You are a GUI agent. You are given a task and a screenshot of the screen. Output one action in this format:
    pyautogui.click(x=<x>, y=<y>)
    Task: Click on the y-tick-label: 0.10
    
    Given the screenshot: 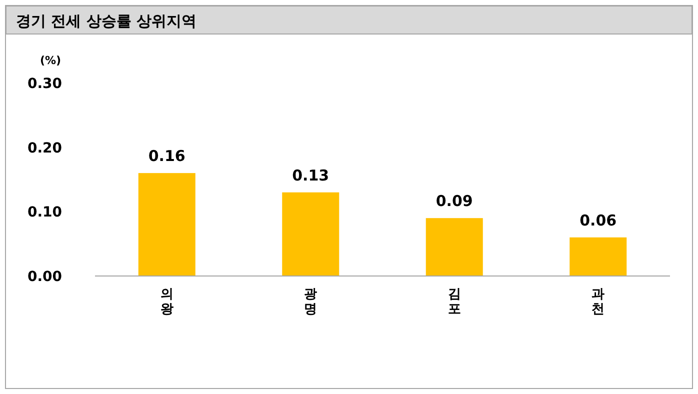 What is the action you would take?
    pyautogui.click(x=44, y=212)
    